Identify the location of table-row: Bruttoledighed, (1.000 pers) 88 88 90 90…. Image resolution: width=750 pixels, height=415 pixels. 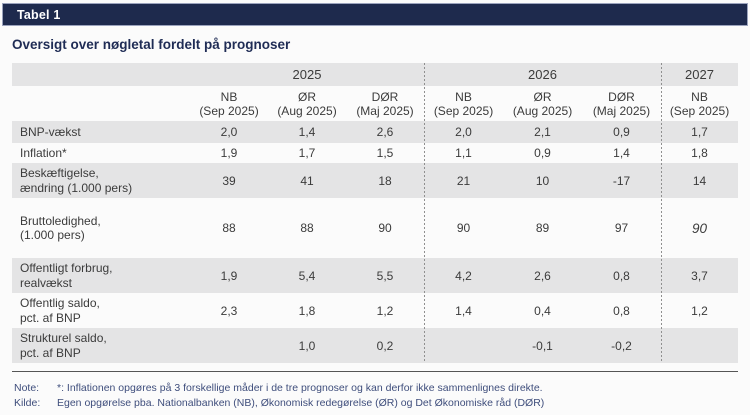
(375, 228).